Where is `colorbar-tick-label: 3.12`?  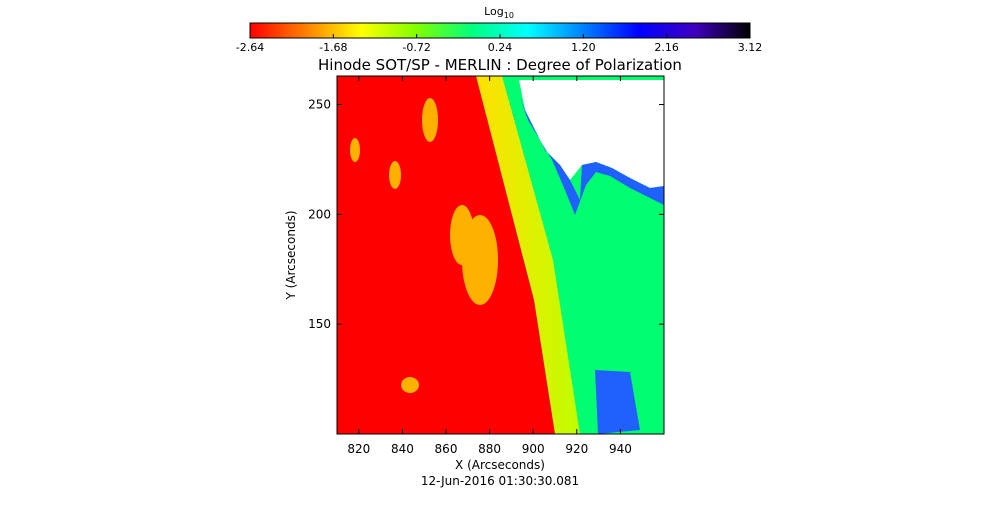 colorbar-tick-label: 3.12 is located at coordinates (750, 47).